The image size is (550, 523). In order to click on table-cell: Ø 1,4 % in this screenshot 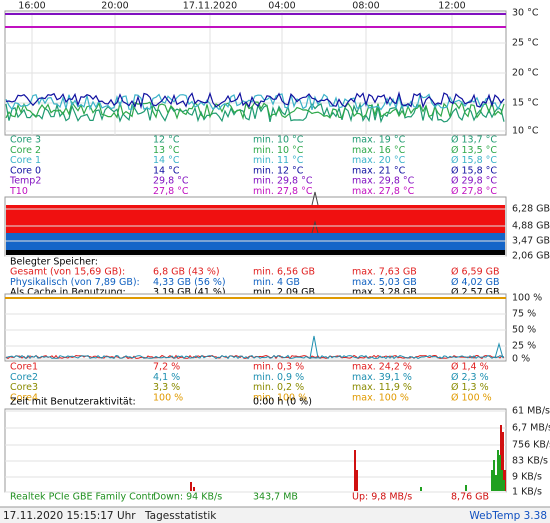, I will do `click(470, 367)`.